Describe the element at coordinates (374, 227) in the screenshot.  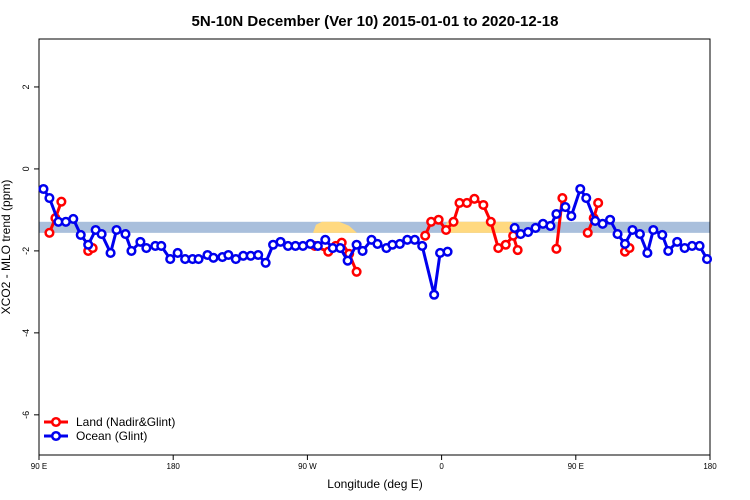
I see `reference-band` at that location.